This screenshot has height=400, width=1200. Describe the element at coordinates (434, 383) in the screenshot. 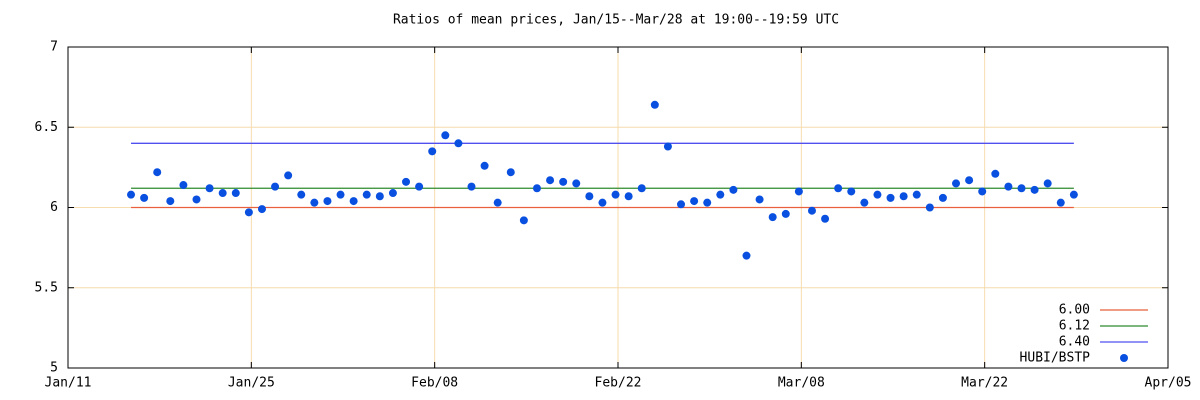

I see `x-tick-label: Feb/08` at that location.